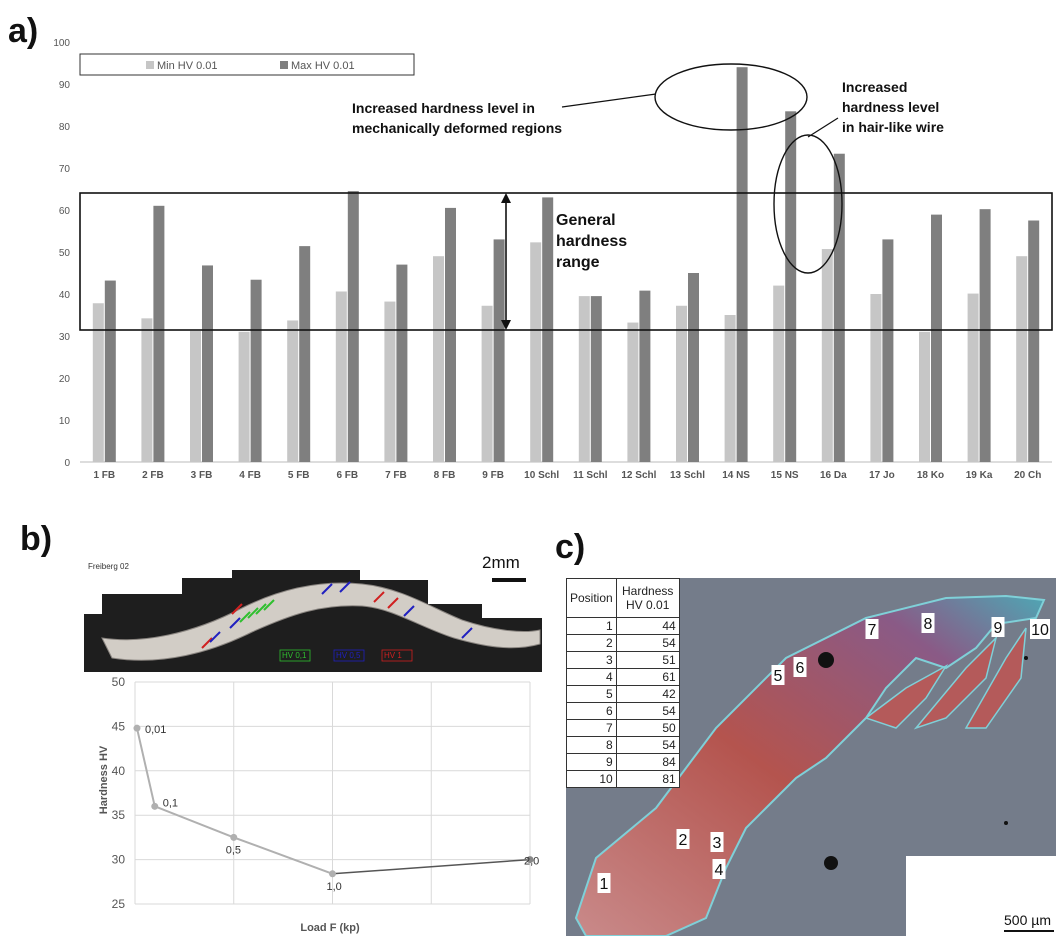  Describe the element at coordinates (981, 896) in the screenshot. I see `micrograph-white-corner` at that location.